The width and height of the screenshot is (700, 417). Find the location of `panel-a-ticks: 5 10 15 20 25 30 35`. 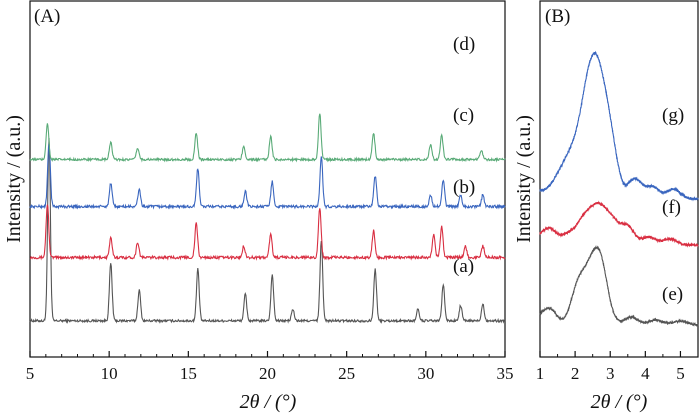

panel-a-ticks: 5 10 15 20 25 30 35 is located at coordinates (270, 367).